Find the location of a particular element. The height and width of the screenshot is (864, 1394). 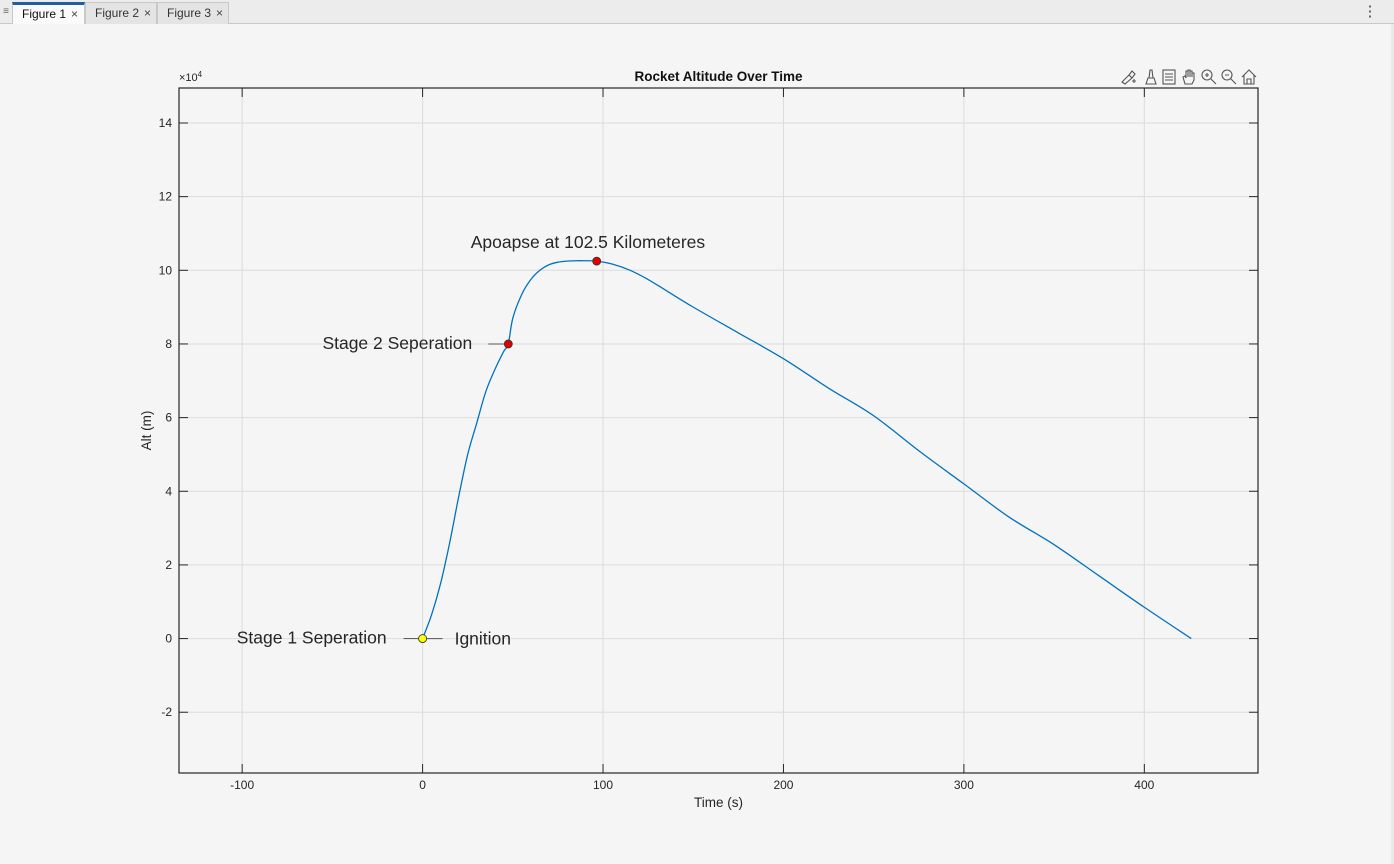

x-axis-label: Time (s) is located at coordinates (718, 802).